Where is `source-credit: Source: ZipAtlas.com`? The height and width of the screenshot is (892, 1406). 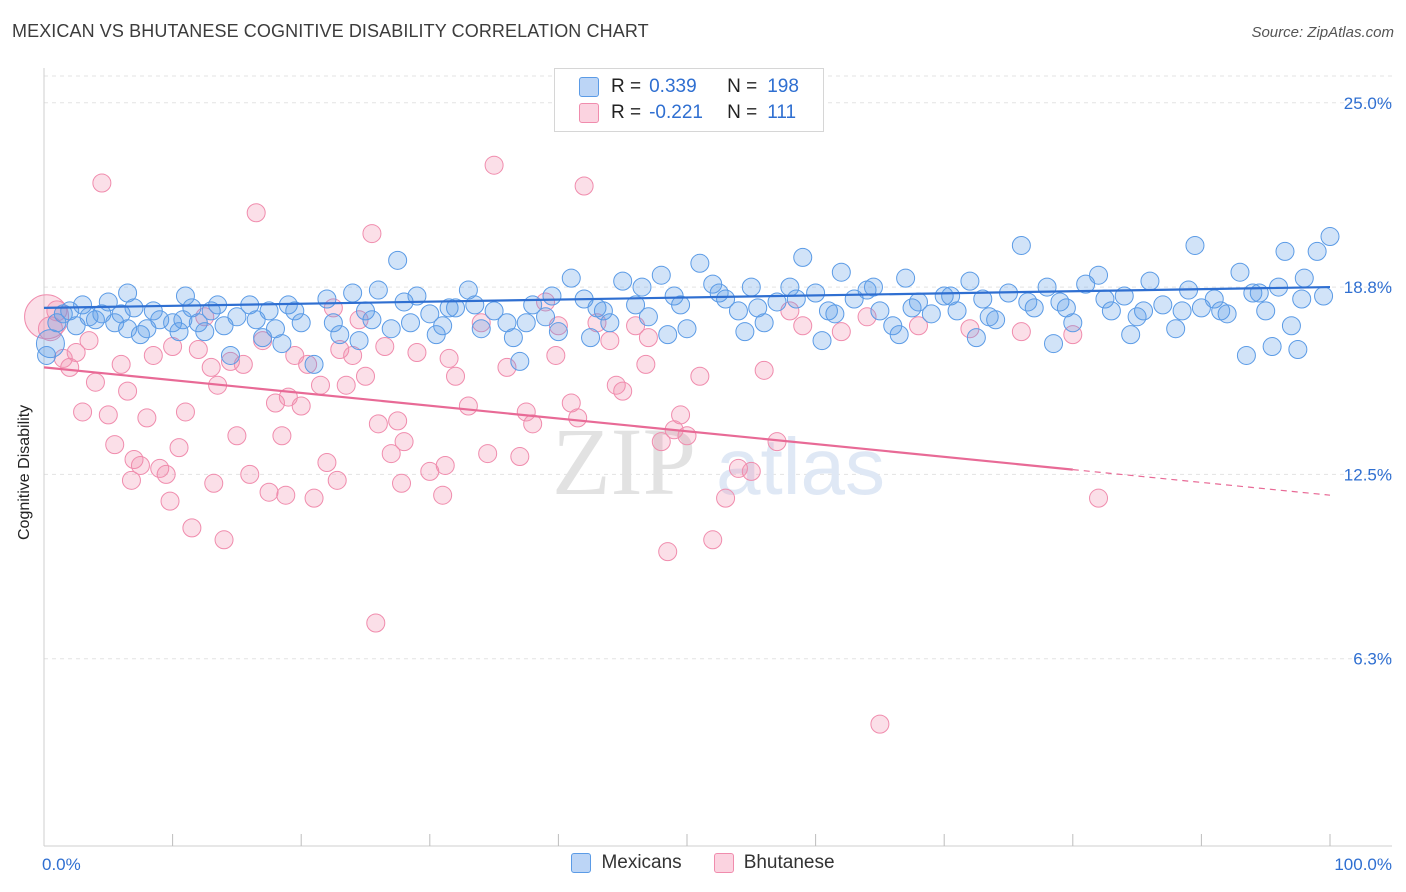
source-credit: Source: ZipAtlas.com is located at coordinates (1322, 32).